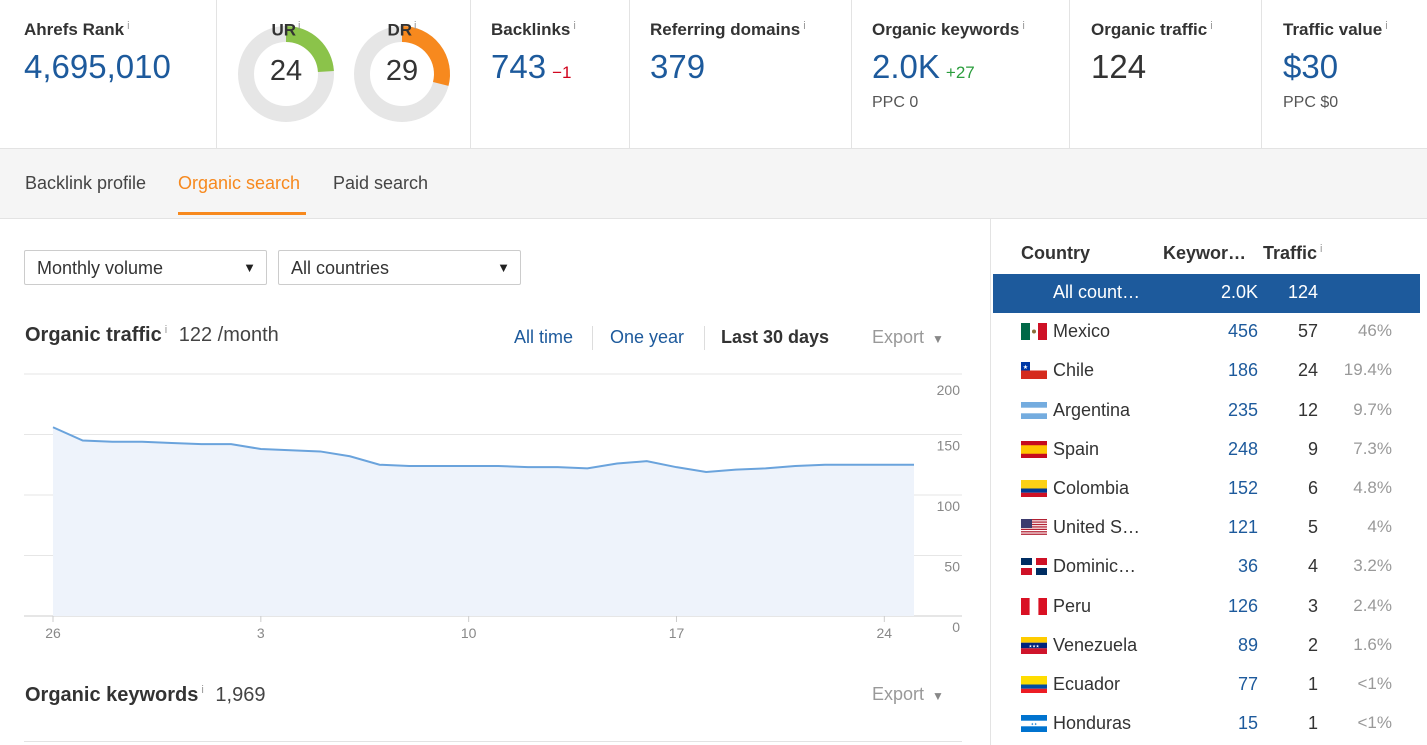  I want to click on country-name: Mexico, so click(1082, 331).